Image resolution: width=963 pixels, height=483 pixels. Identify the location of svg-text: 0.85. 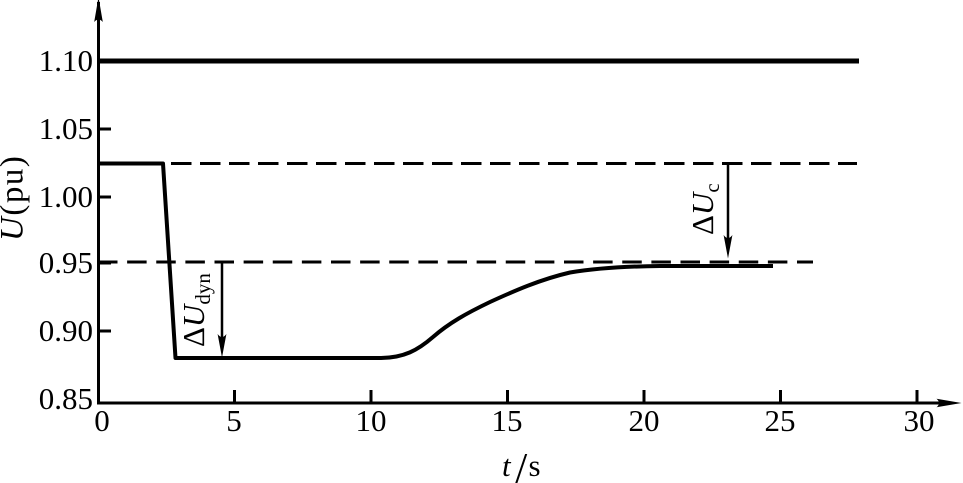
(66, 398).